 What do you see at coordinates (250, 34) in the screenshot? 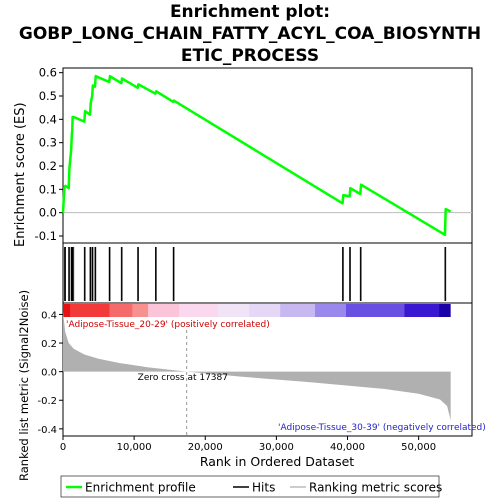
I see `chart-title-line-2: GOBP_LONG_CHAIN_FATTY_ACYL_COA_BIOSYNTH` at bounding box center [250, 34].